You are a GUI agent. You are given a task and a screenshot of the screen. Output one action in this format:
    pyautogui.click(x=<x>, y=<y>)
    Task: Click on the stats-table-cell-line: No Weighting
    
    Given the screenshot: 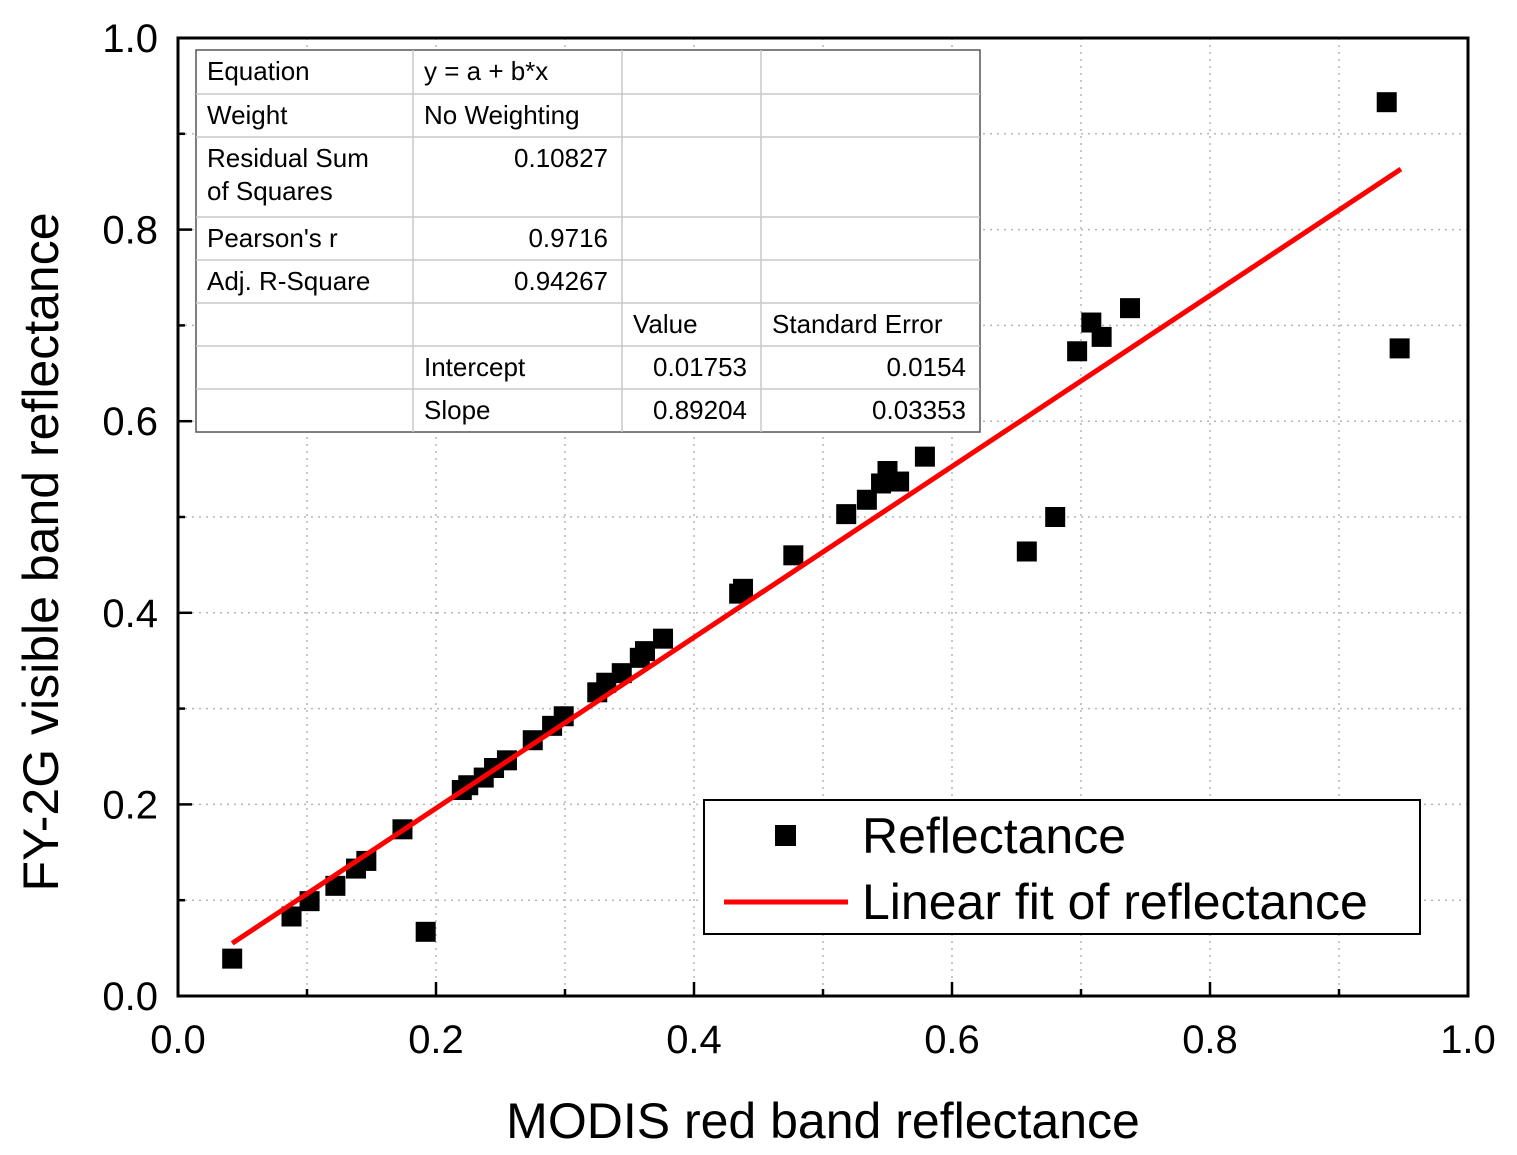 What is the action you would take?
    pyautogui.click(x=502, y=115)
    